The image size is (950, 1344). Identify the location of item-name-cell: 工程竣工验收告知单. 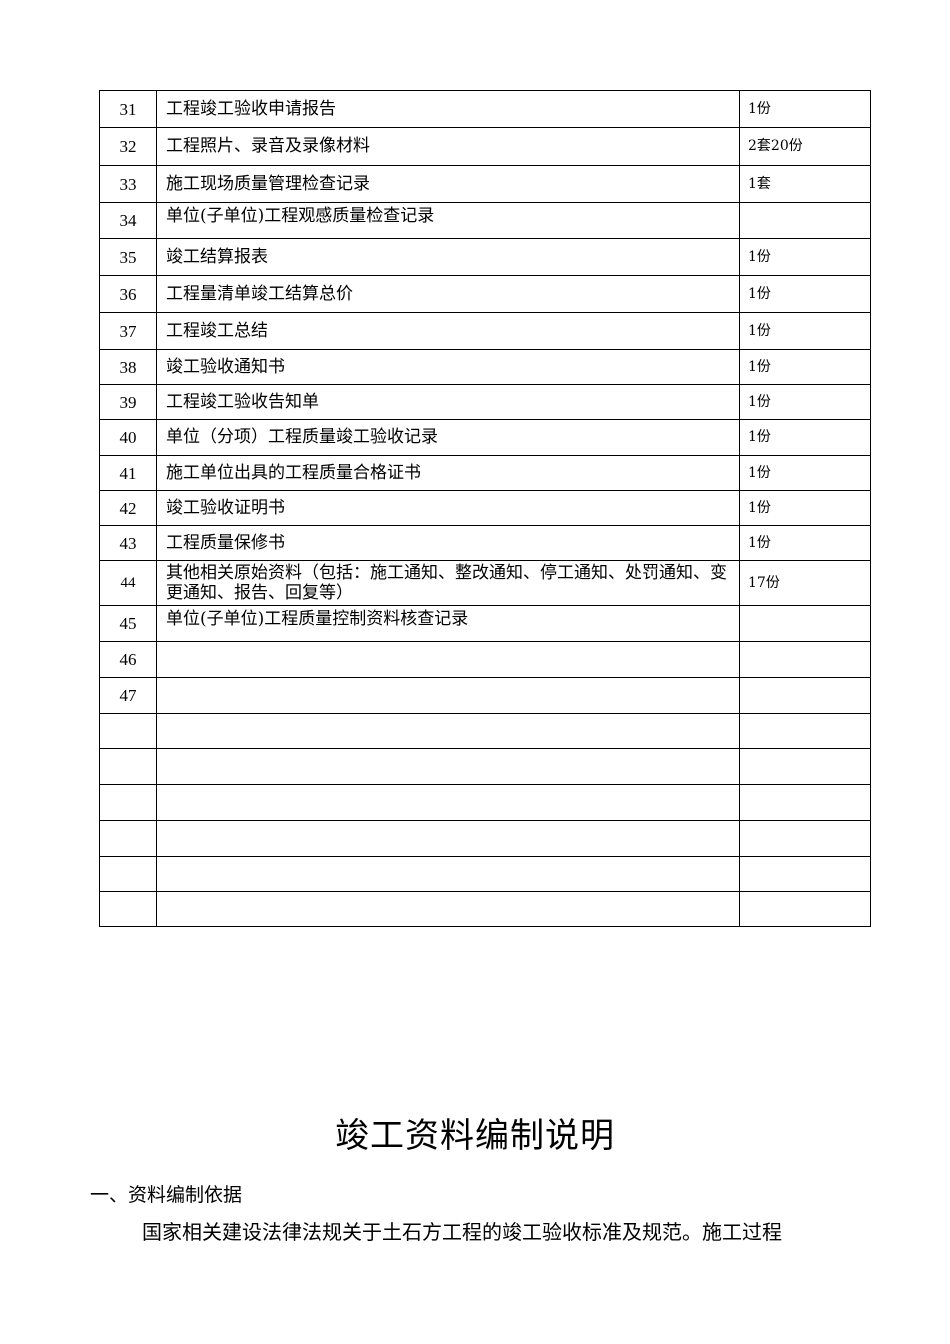
(448, 402).